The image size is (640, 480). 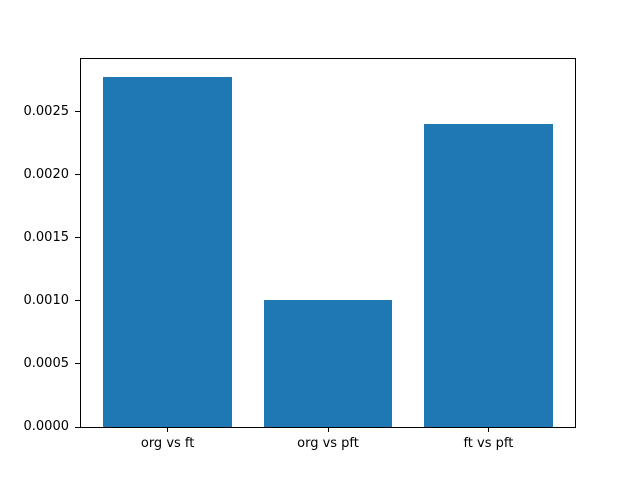 I want to click on x-tick-label: org vs ft, so click(x=167, y=443).